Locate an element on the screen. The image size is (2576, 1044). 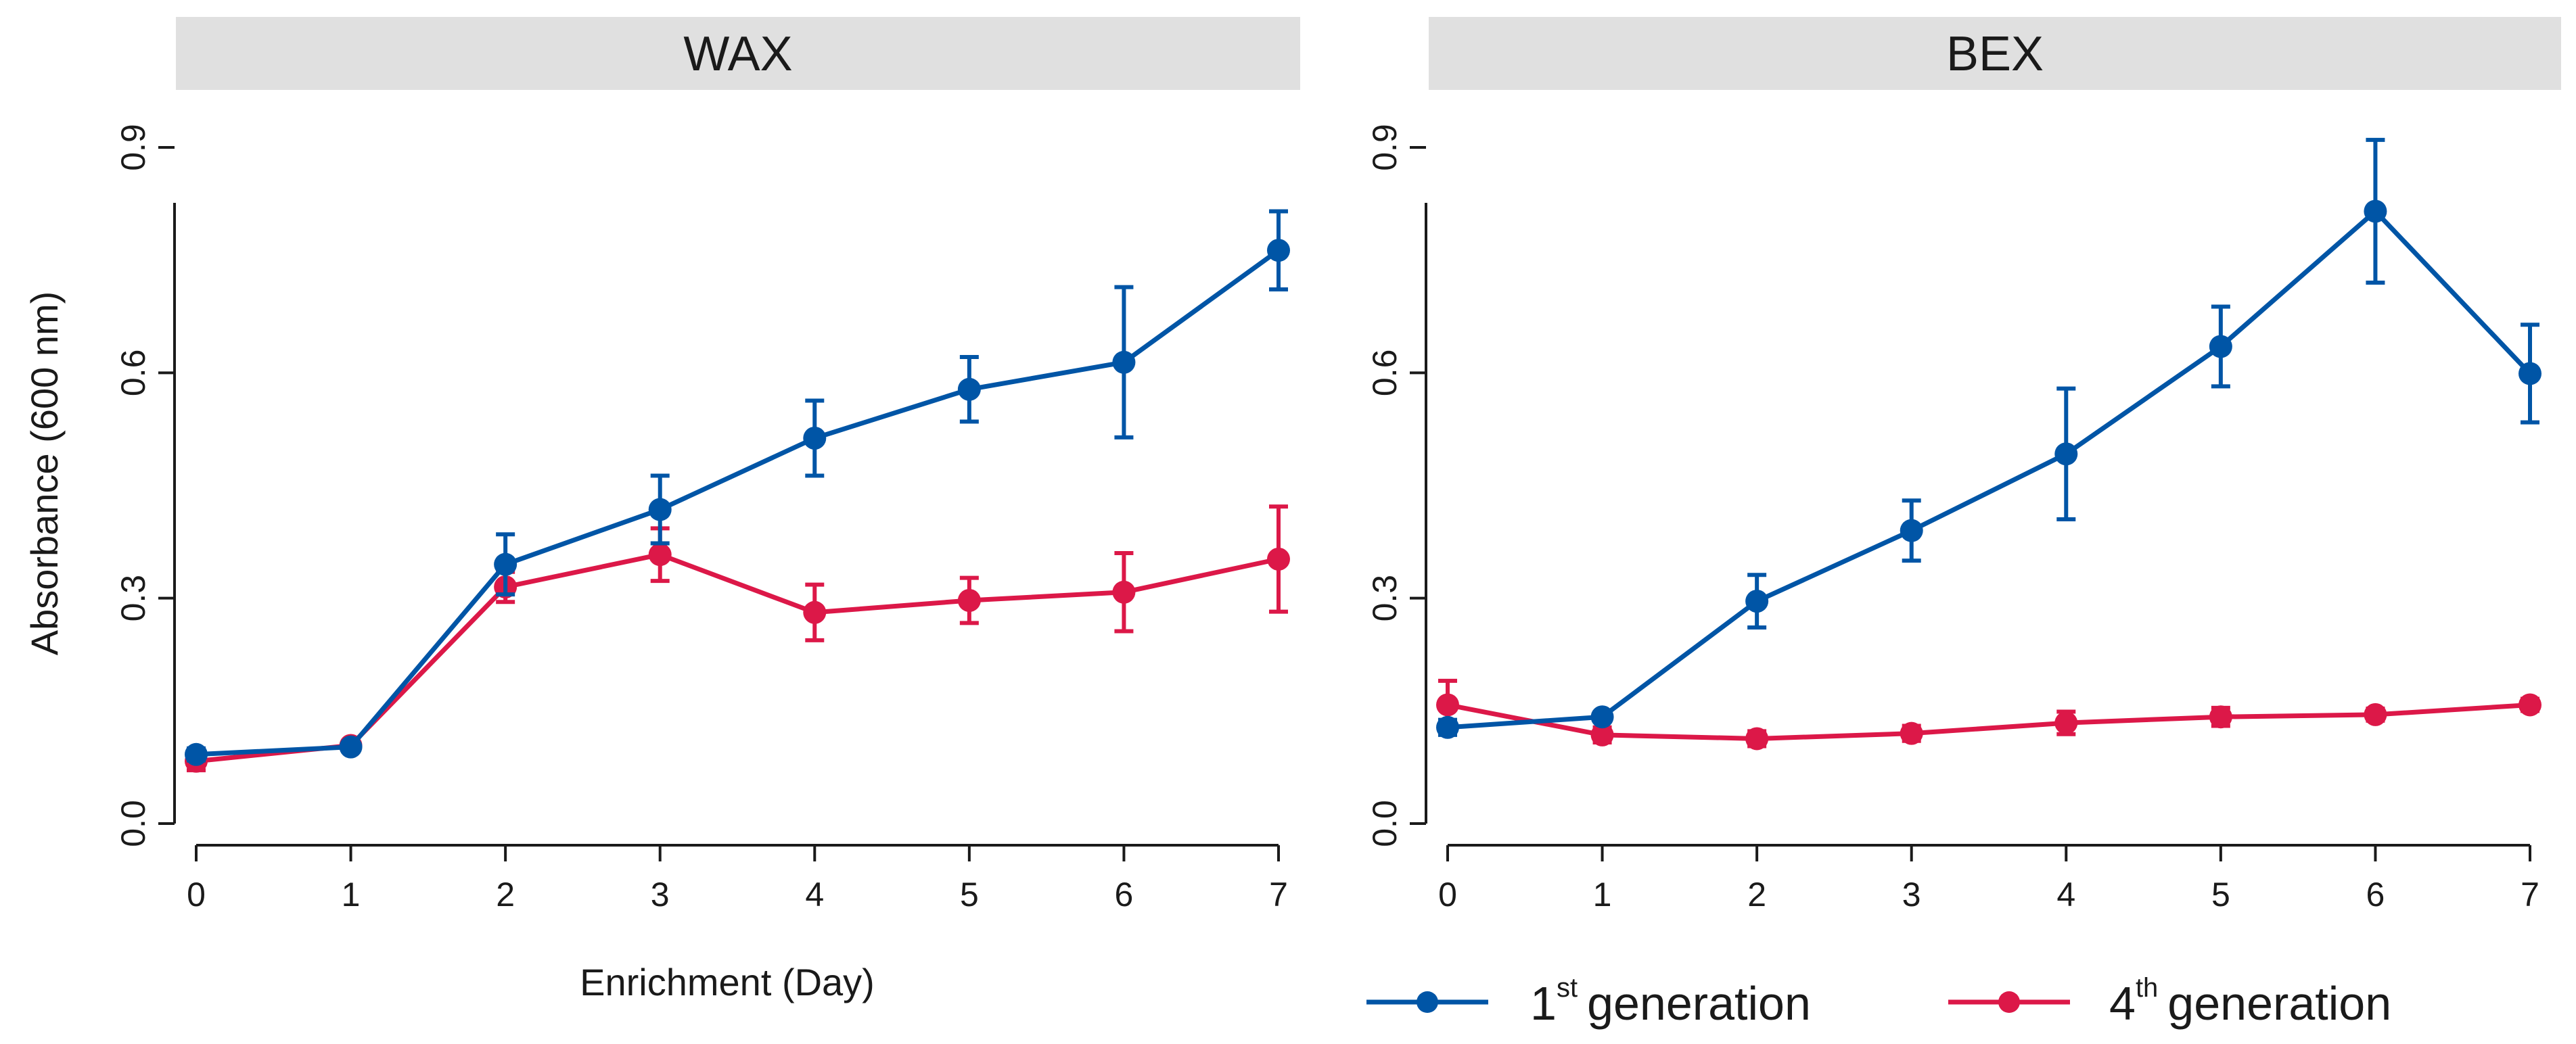
legend-number-gen1: 1 is located at coordinates (1543, 1003).